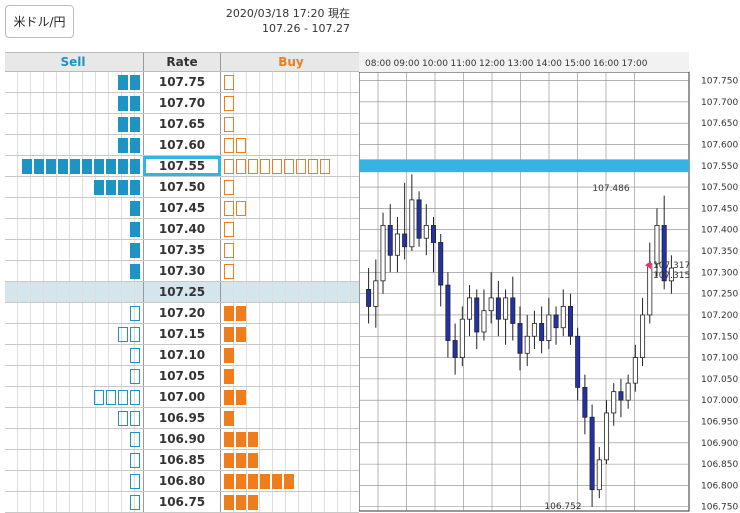  I want to click on ask-label: 107.315, so click(671, 276).